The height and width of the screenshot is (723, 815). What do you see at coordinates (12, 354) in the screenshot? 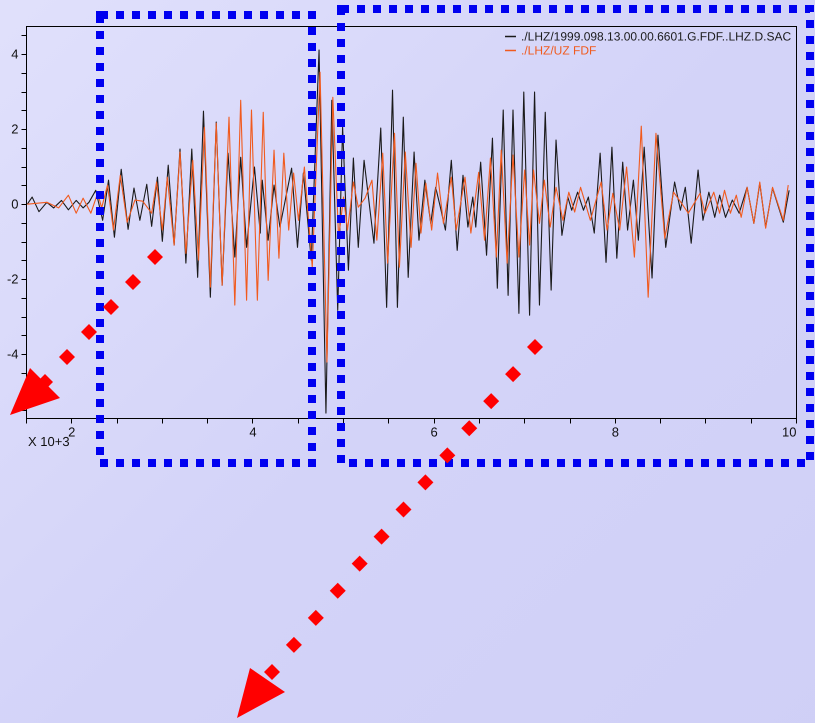
I see `y-tick-label: -4` at bounding box center [12, 354].